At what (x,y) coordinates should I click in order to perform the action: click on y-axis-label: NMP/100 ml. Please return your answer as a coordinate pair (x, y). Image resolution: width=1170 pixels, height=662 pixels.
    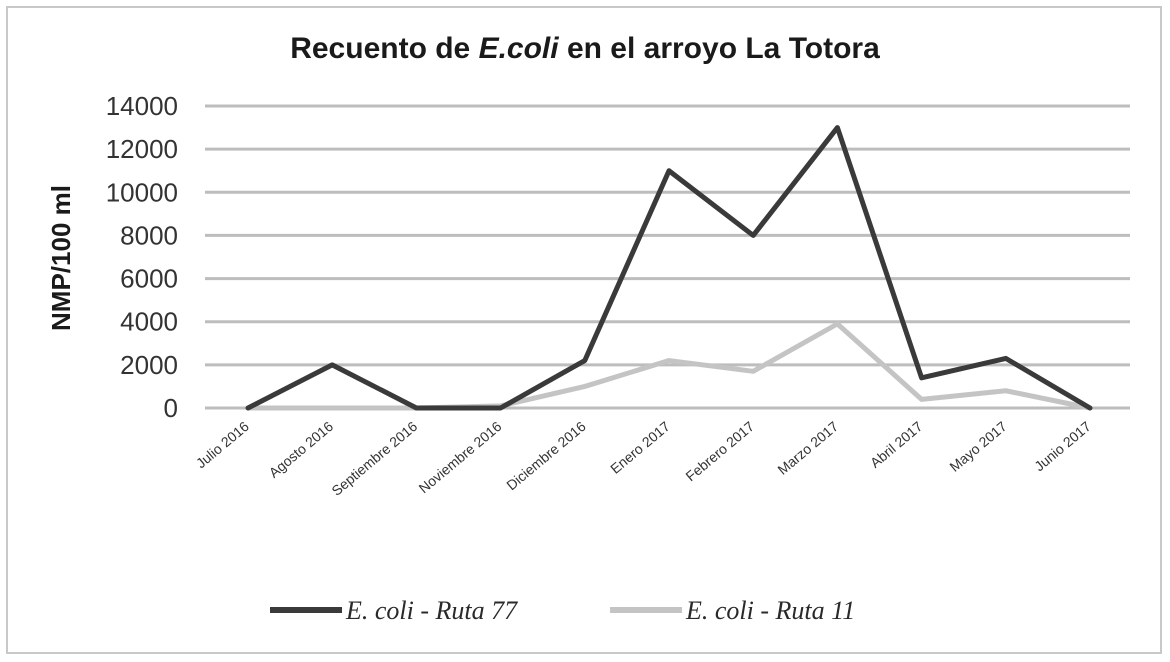
    Looking at the image, I should click on (61, 258).